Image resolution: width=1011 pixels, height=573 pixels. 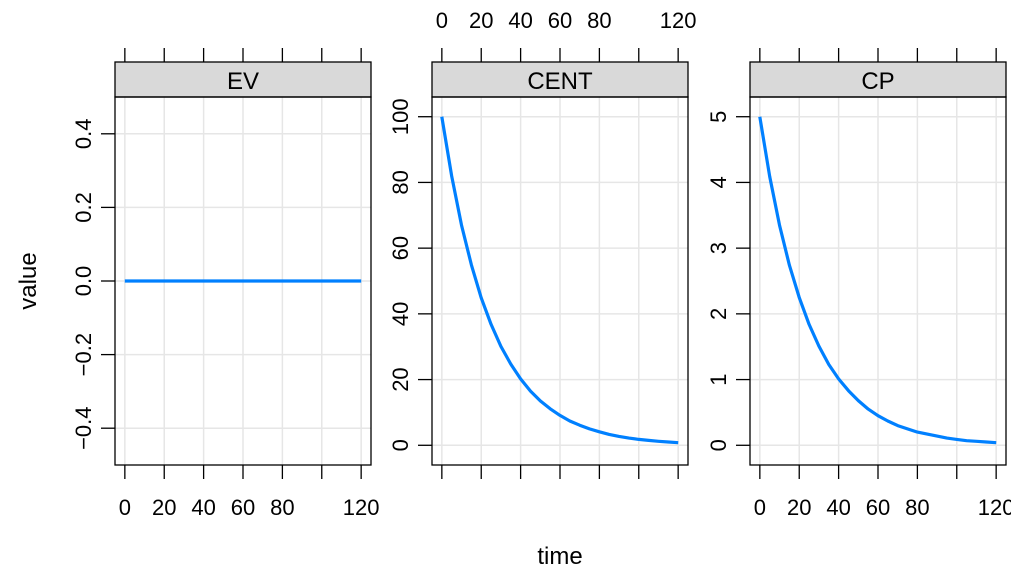 What do you see at coordinates (877, 280) in the screenshot?
I see `series-line-cp` at bounding box center [877, 280].